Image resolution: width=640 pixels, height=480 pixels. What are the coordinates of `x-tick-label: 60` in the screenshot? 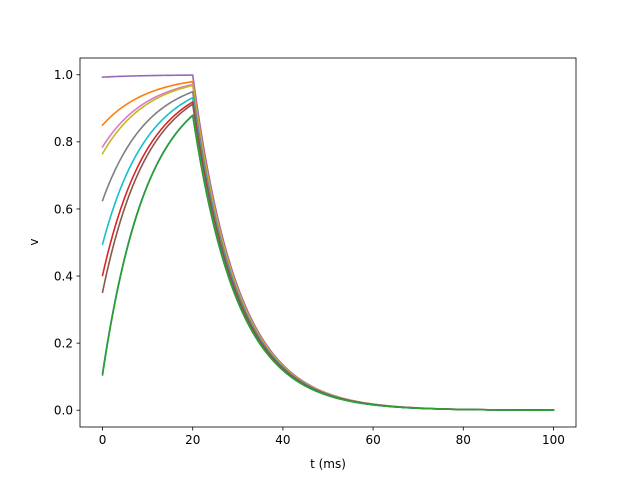 It's located at (372, 440).